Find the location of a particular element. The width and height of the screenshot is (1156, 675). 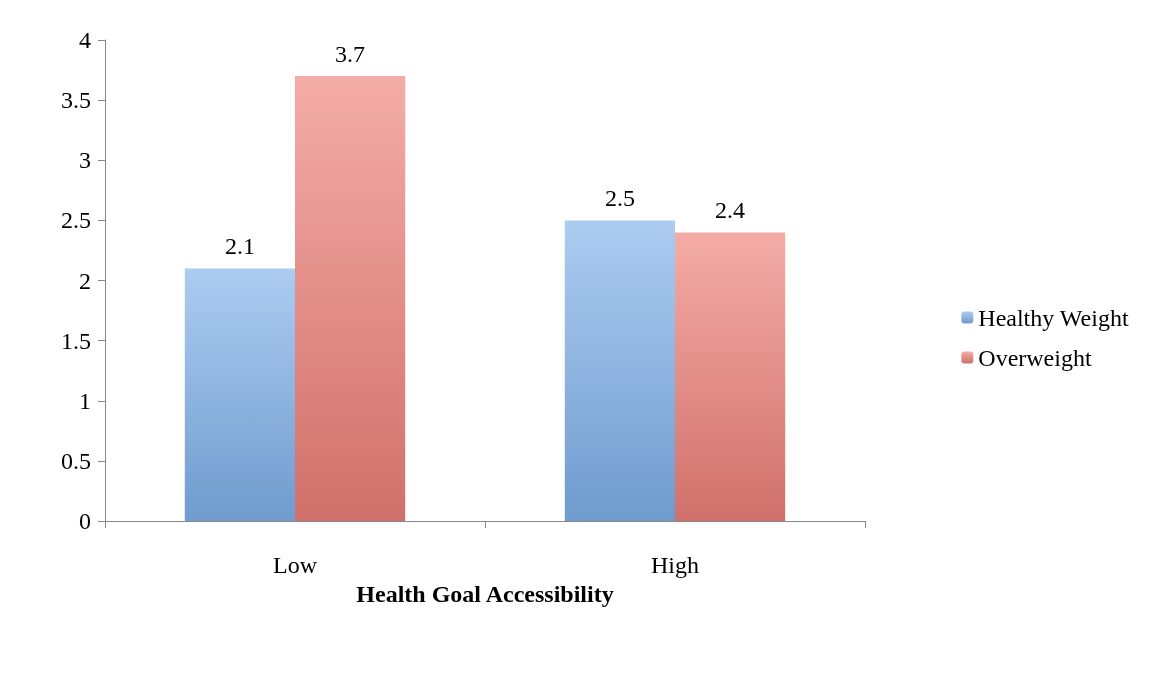

y-tick-label: 0 is located at coordinates (85, 521).